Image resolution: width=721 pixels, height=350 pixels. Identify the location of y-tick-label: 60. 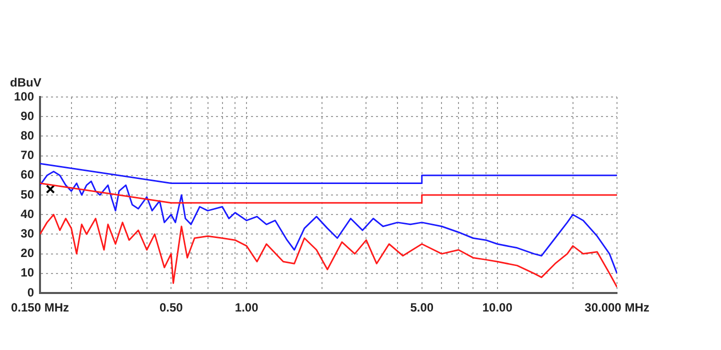
(27, 175).